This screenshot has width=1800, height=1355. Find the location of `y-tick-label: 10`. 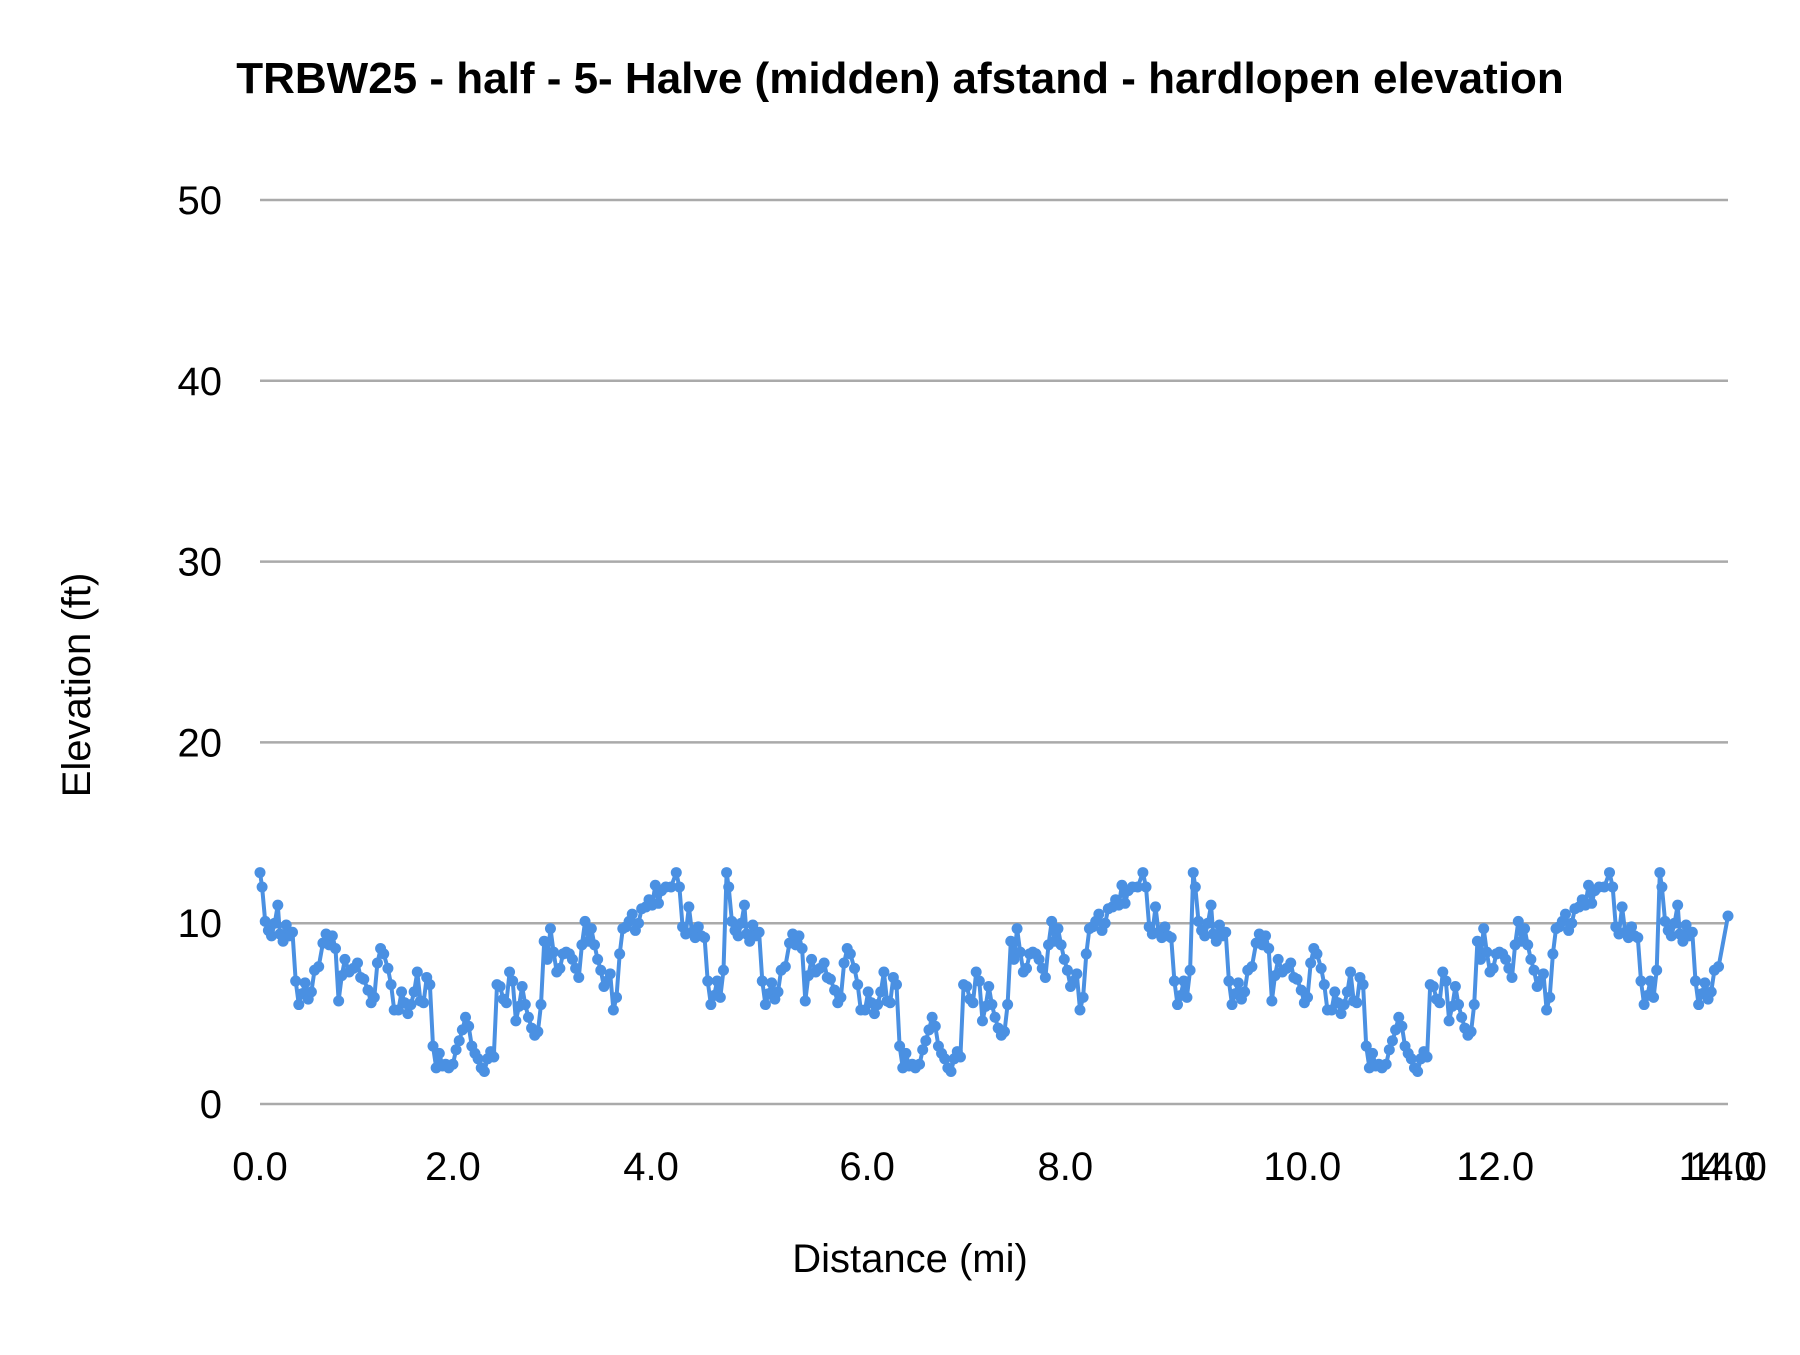

y-tick-label: 10 is located at coordinates (200, 924).